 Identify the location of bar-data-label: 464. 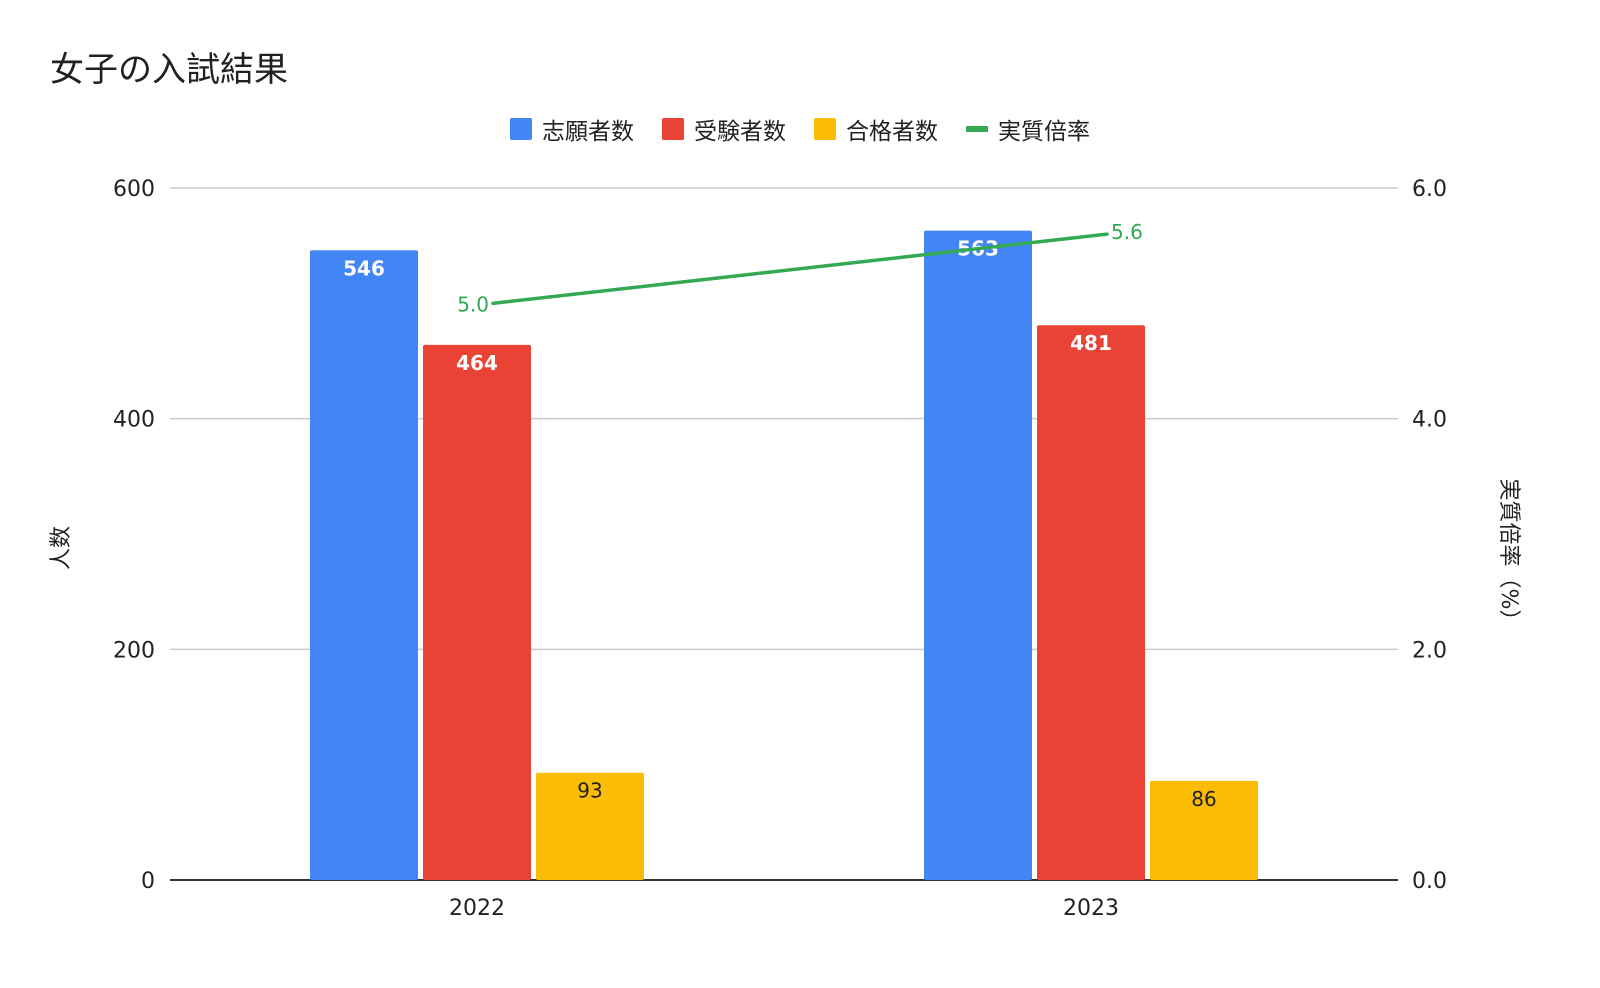
(477, 363).